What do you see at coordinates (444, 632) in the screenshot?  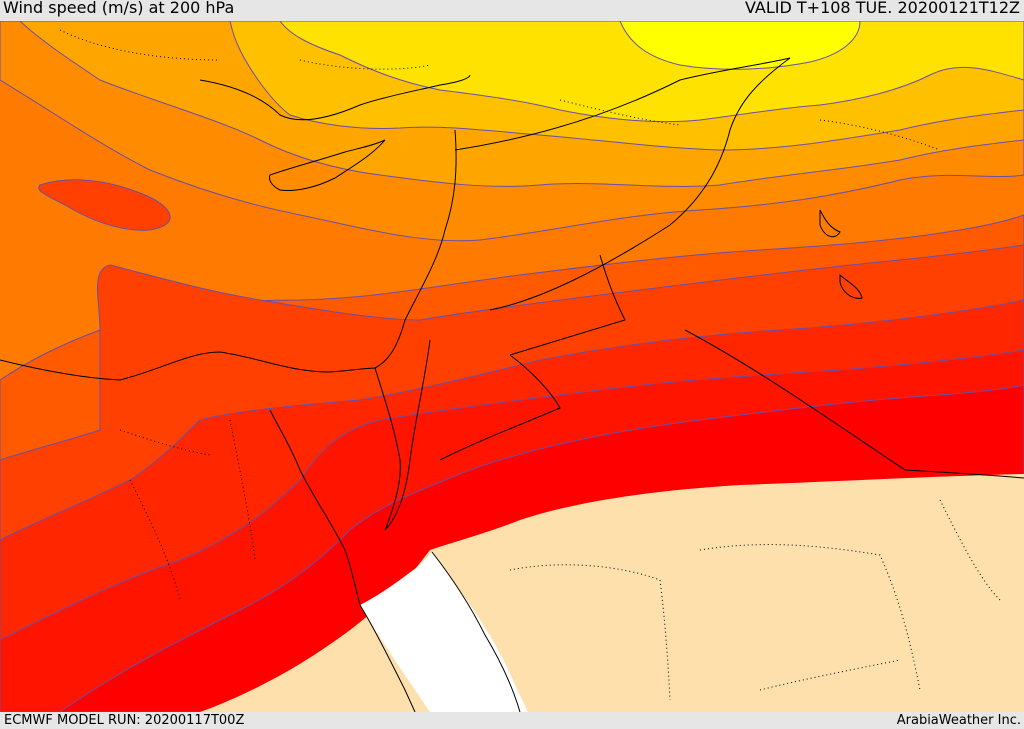 I see `masked-red-sea` at bounding box center [444, 632].